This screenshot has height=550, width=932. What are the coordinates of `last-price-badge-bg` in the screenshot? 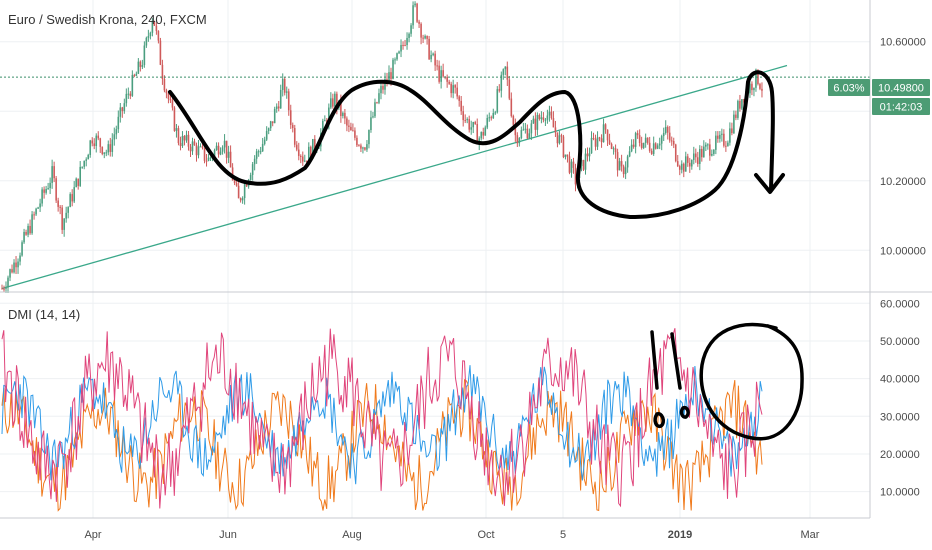 It's located at (901, 87).